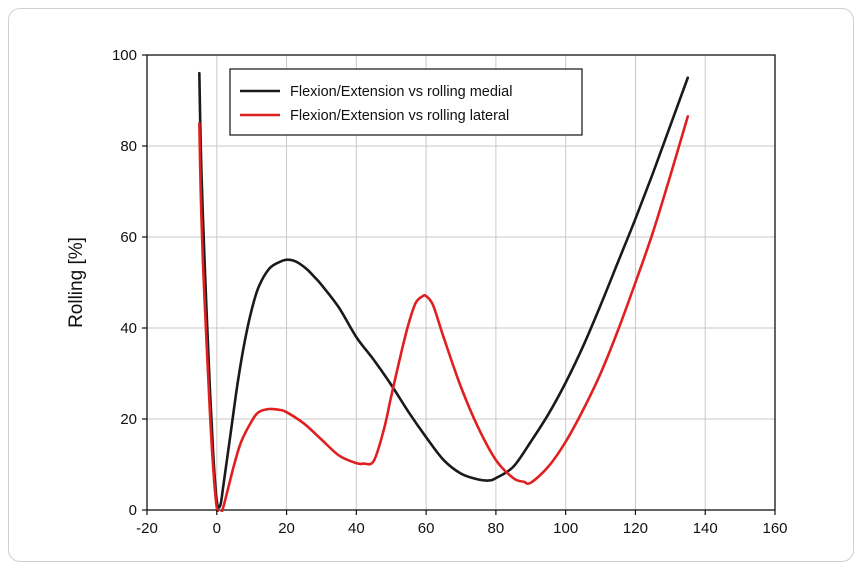 This screenshot has height=570, width=862. I want to click on y-tick-label: 20, so click(128, 419).